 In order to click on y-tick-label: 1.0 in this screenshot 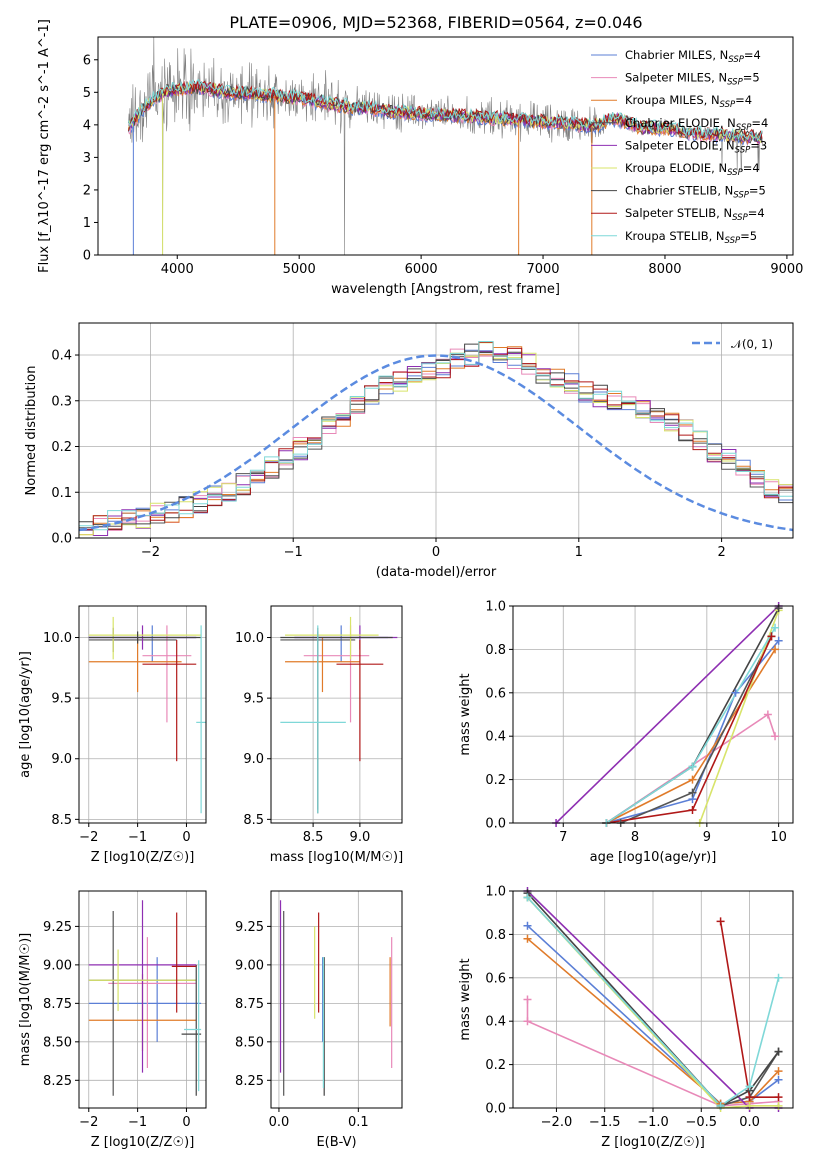, I will do `click(495, 892)`.